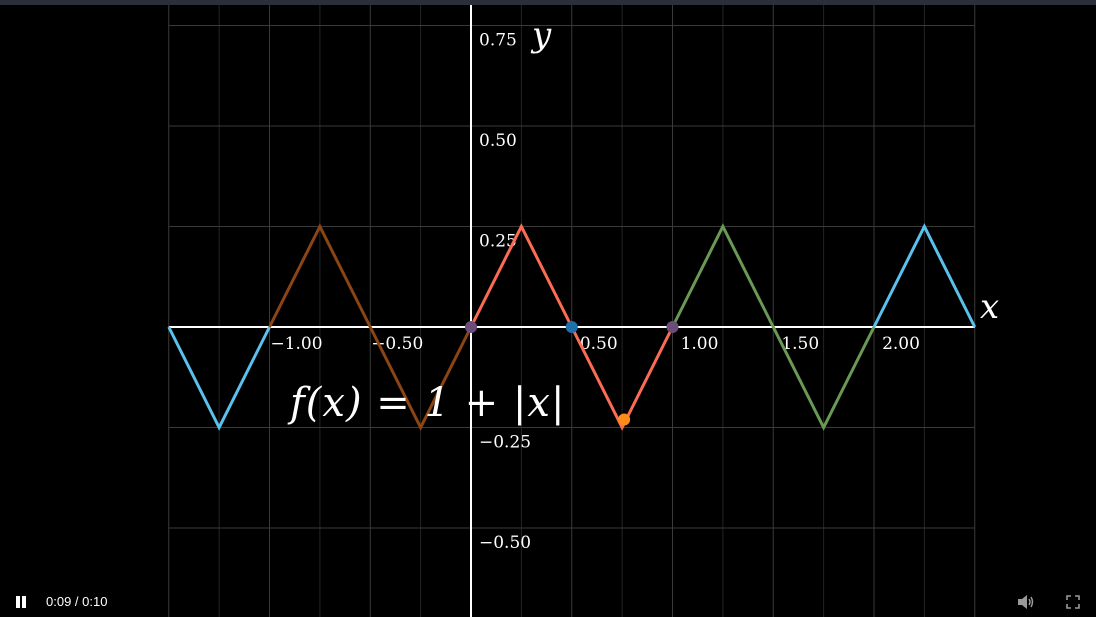 The width and height of the screenshot is (1096, 617). Describe the element at coordinates (498, 141) in the screenshot. I see `y-tick-label: 0.50` at that location.